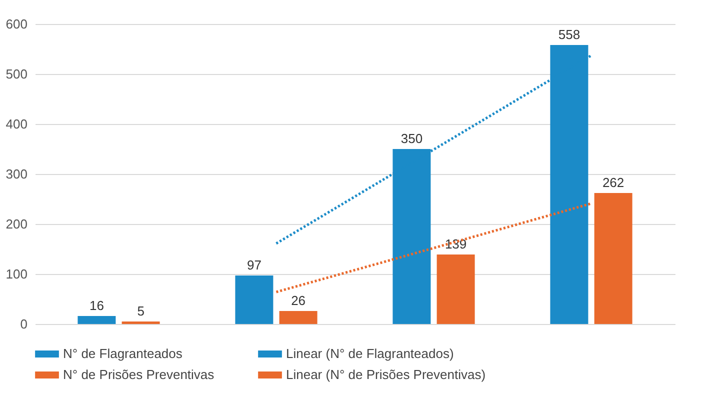  What do you see at coordinates (569, 34) in the screenshot?
I see `data-label: 558` at bounding box center [569, 34].